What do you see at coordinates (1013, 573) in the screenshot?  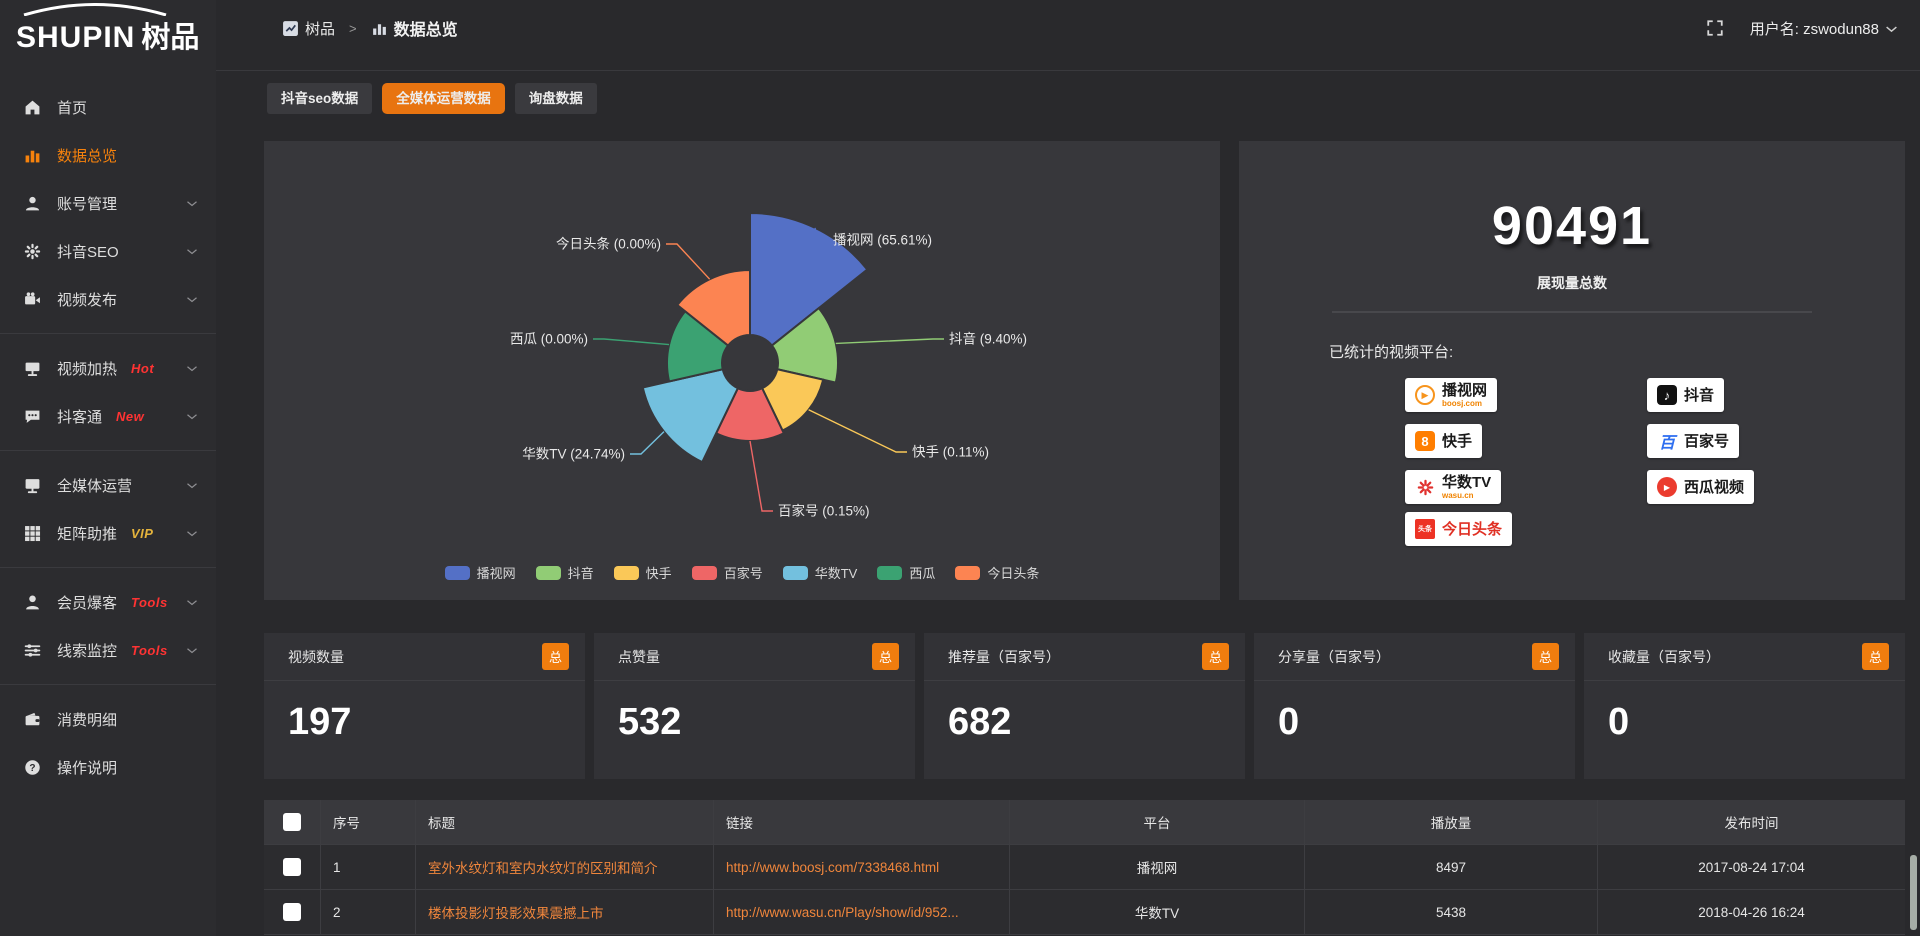 I see `legend-label: 今日头条` at bounding box center [1013, 573].